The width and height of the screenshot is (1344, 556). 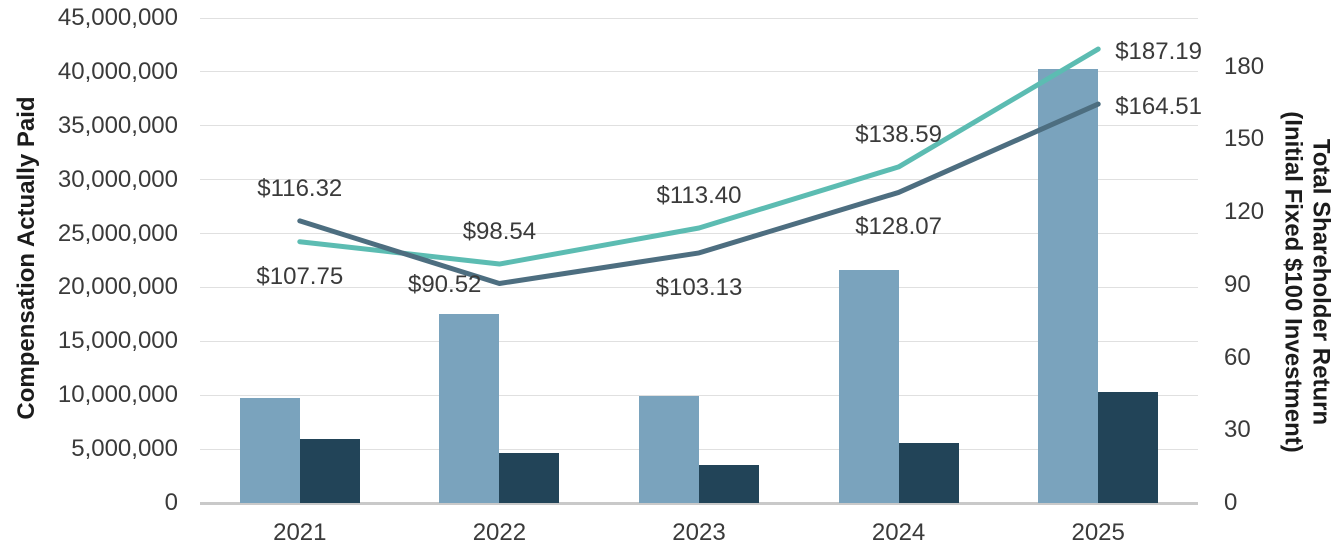 What do you see at coordinates (1237, 284) in the screenshot?
I see `right-axis-tick-label: 90` at bounding box center [1237, 284].